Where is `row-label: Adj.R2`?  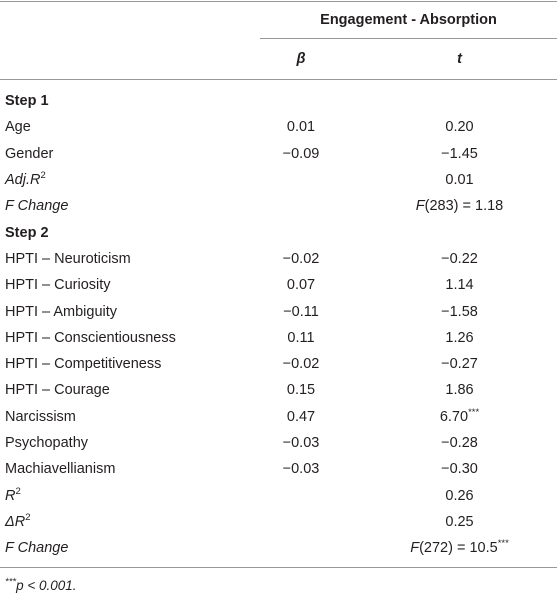
row-label: Adj.R2 is located at coordinates (130, 180).